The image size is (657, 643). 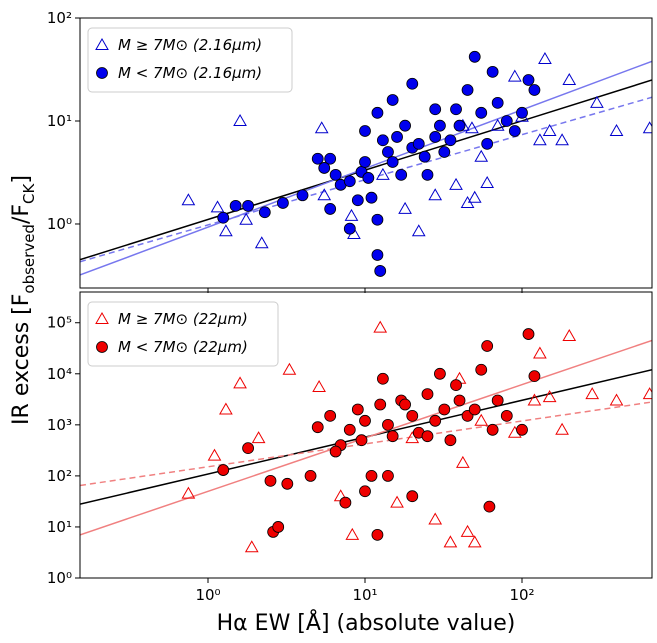 I want to click on y-tick-label: 10⁰, so click(x=59, y=224).